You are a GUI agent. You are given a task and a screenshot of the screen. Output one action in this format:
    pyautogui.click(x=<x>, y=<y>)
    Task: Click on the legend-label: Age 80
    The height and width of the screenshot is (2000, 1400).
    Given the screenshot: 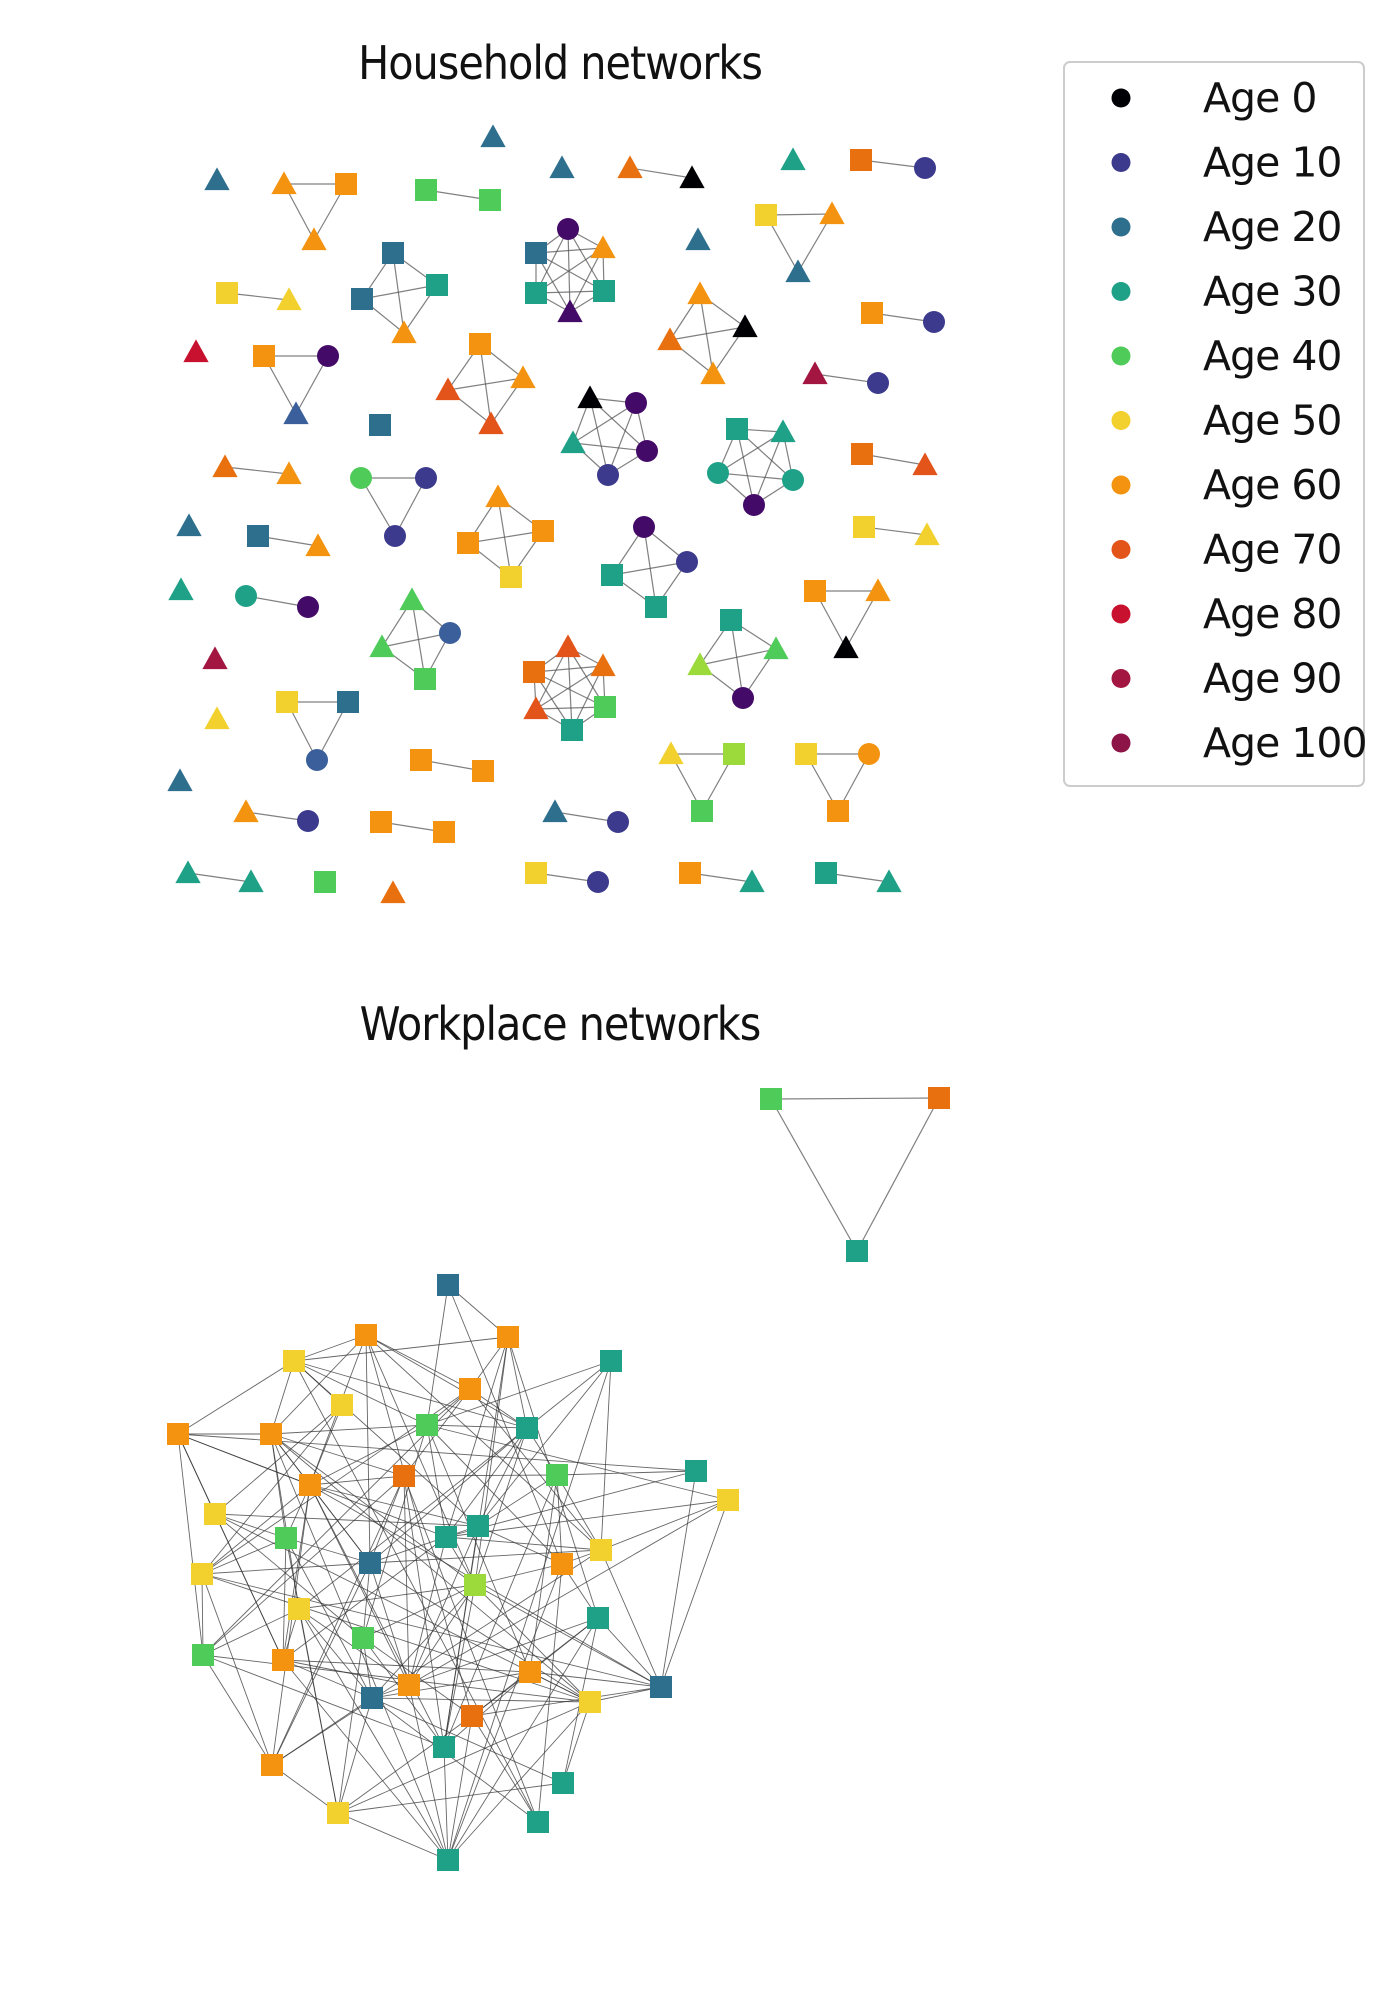 What is the action you would take?
    pyautogui.click(x=1272, y=614)
    